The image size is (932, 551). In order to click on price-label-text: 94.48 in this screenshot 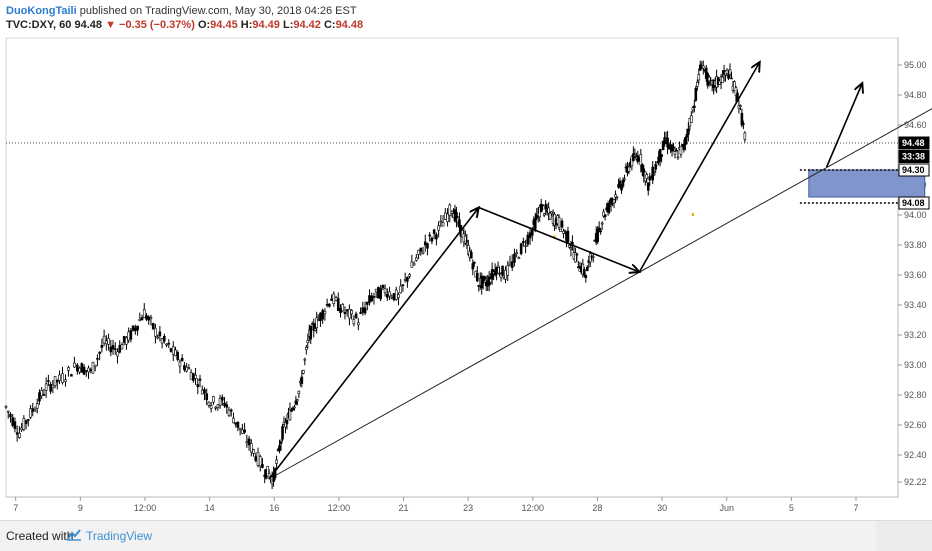, I will do `click(913, 143)`.